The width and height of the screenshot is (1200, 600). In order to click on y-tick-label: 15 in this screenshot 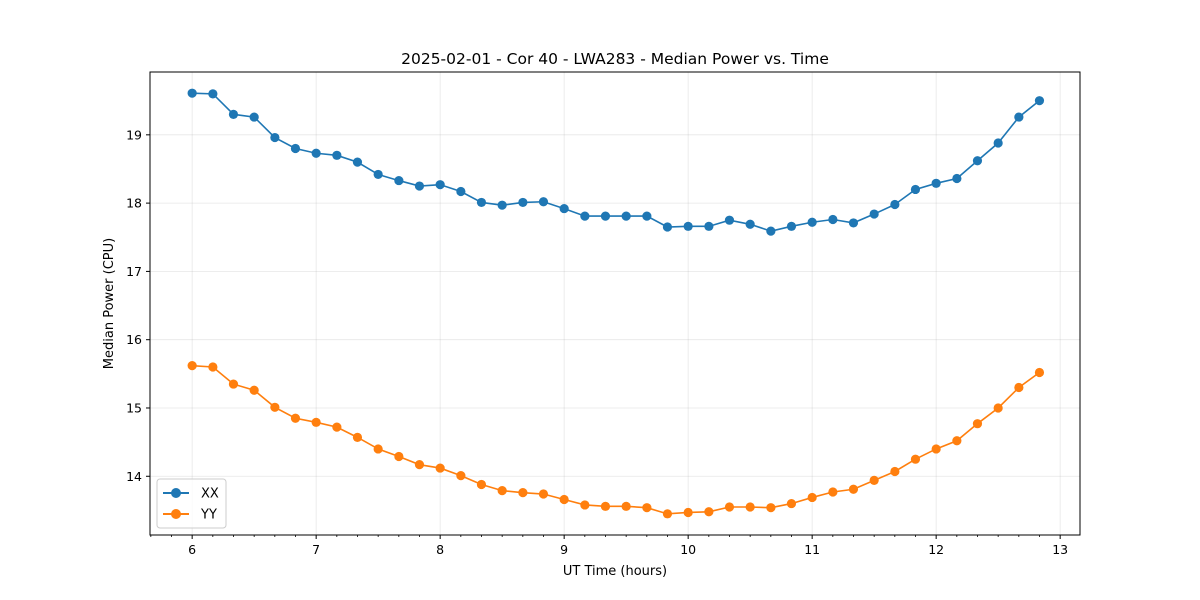, I will do `click(134, 407)`.